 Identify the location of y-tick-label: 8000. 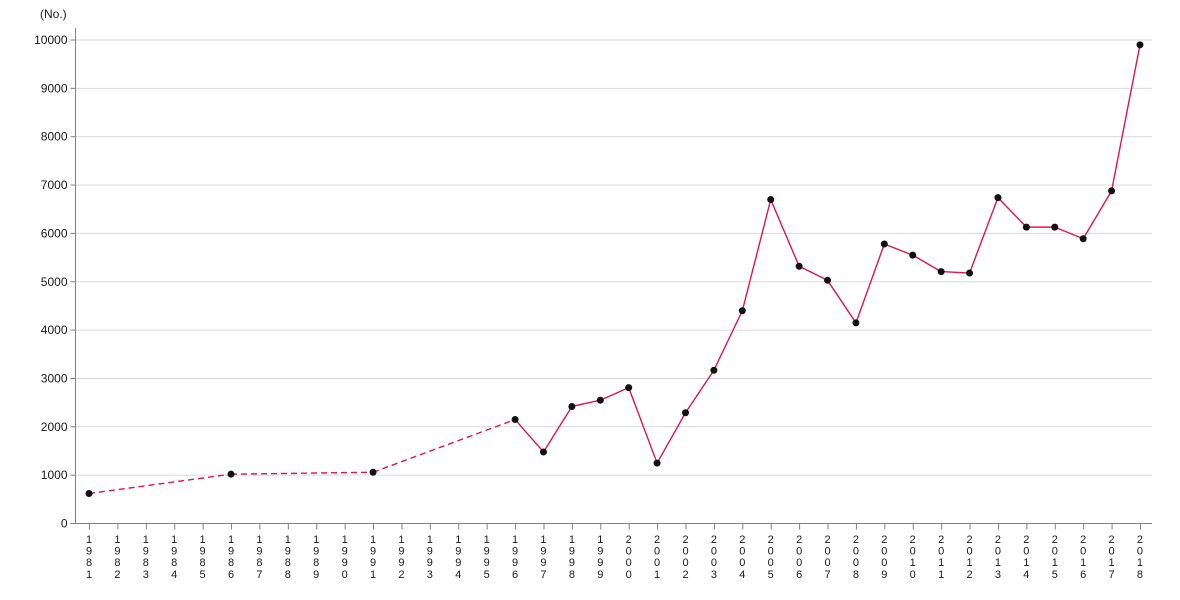
(54, 137).